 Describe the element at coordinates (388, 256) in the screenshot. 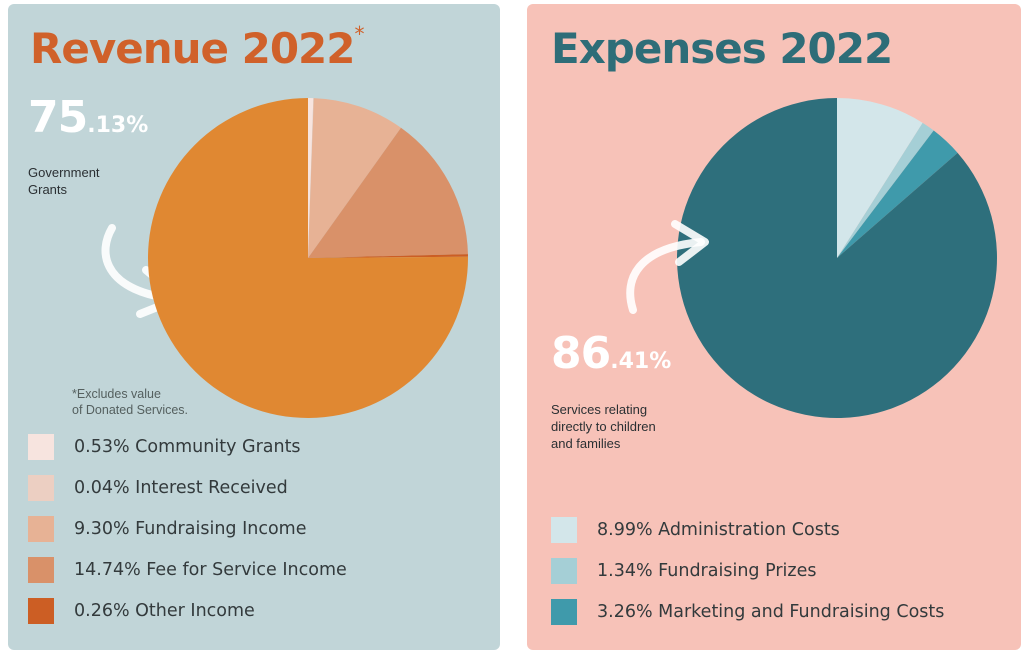

I see `pie-slice-other-income` at that location.